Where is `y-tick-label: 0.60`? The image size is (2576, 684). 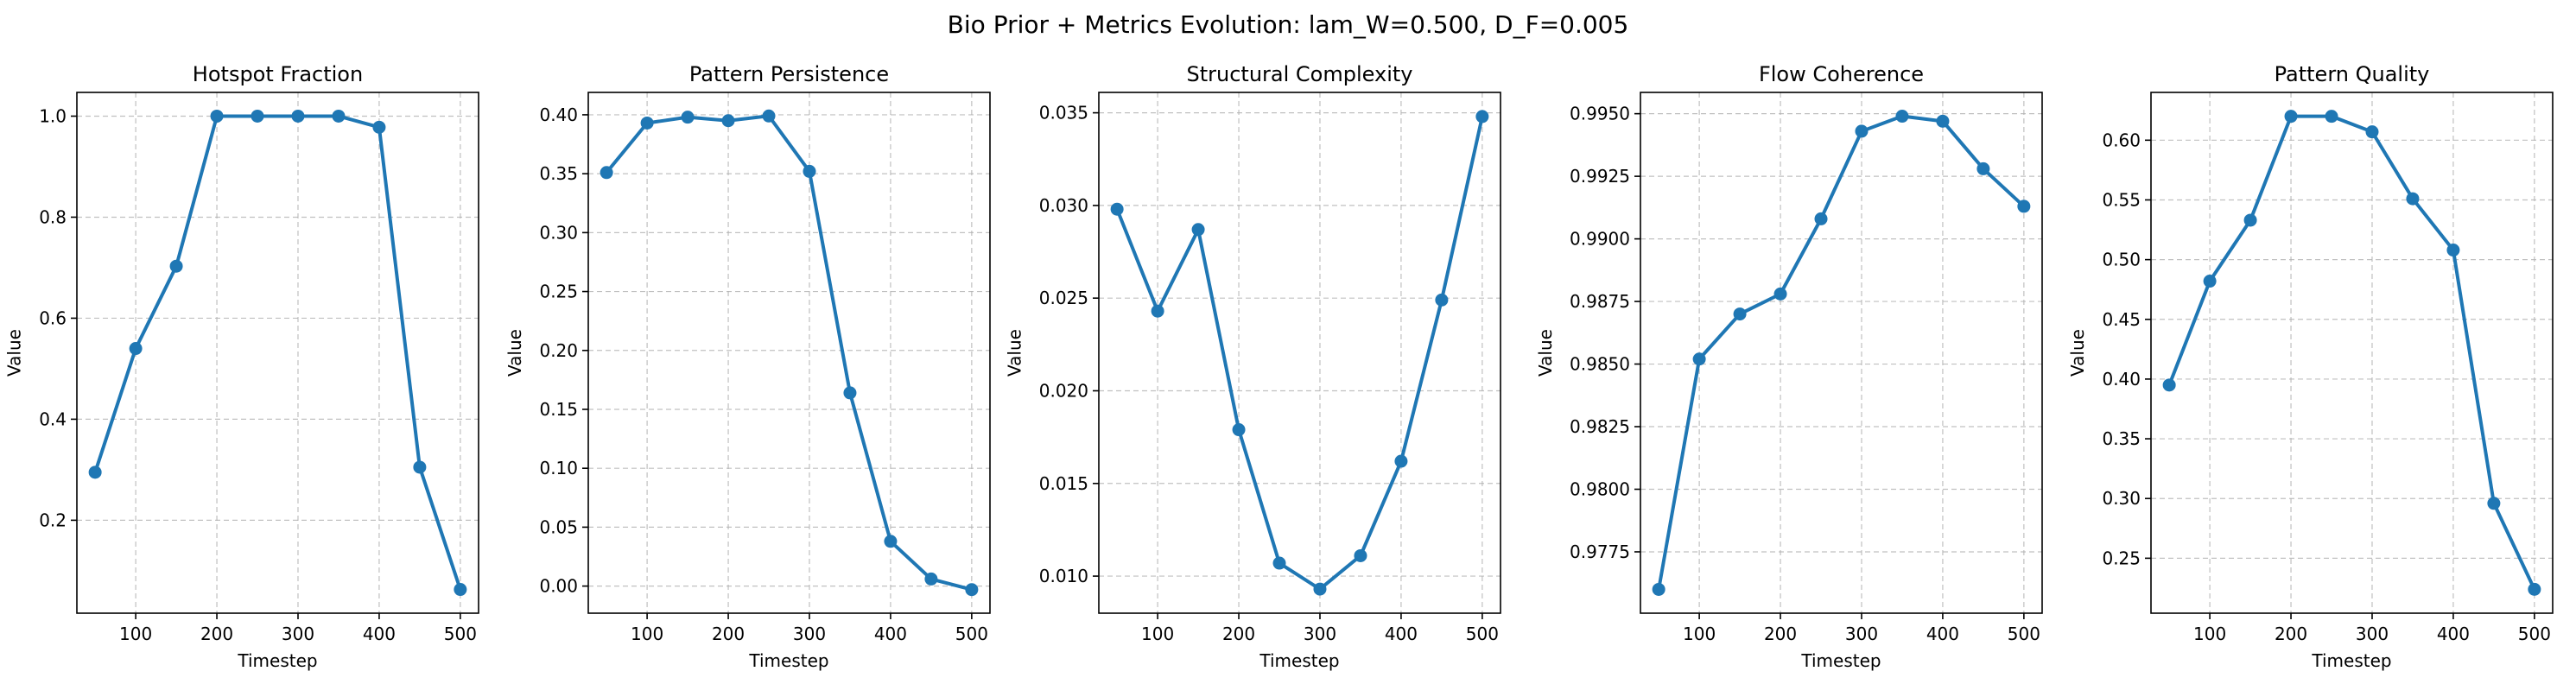 y-tick-label: 0.60 is located at coordinates (2121, 140).